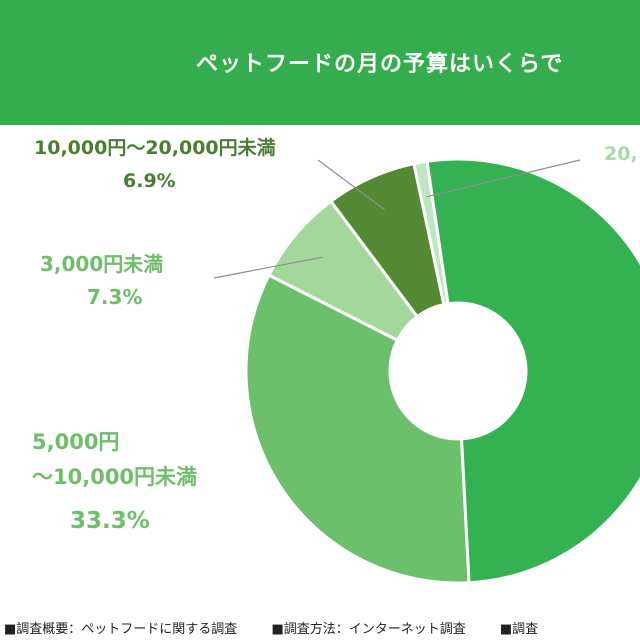 The image size is (640, 640). What do you see at coordinates (110, 521) in the screenshot?
I see `slice-pct-5000-10000: 33.3%` at bounding box center [110, 521].